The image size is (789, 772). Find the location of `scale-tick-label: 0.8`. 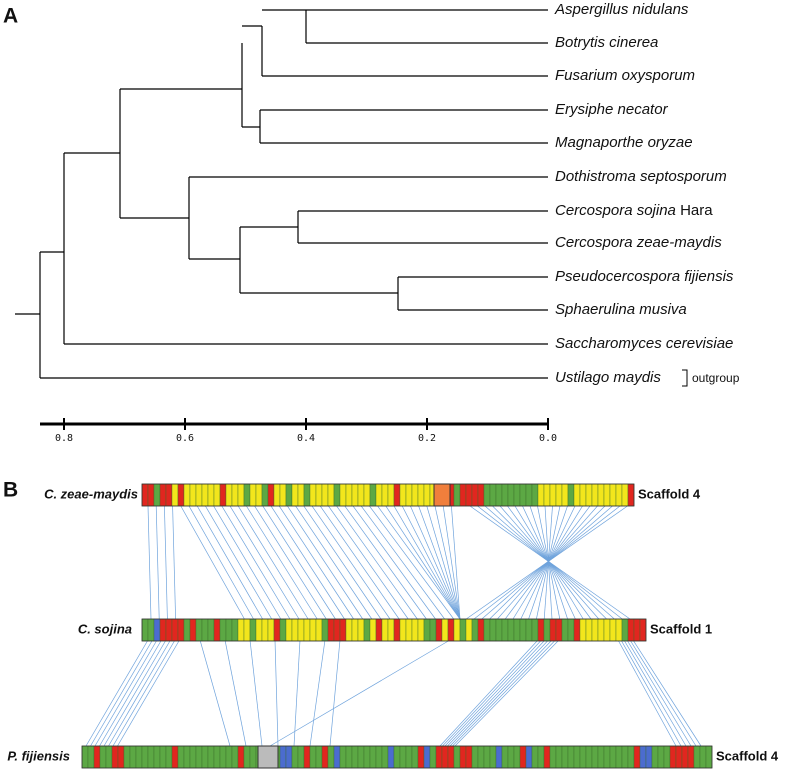

scale-tick-label: 0.8 is located at coordinates (64, 438).